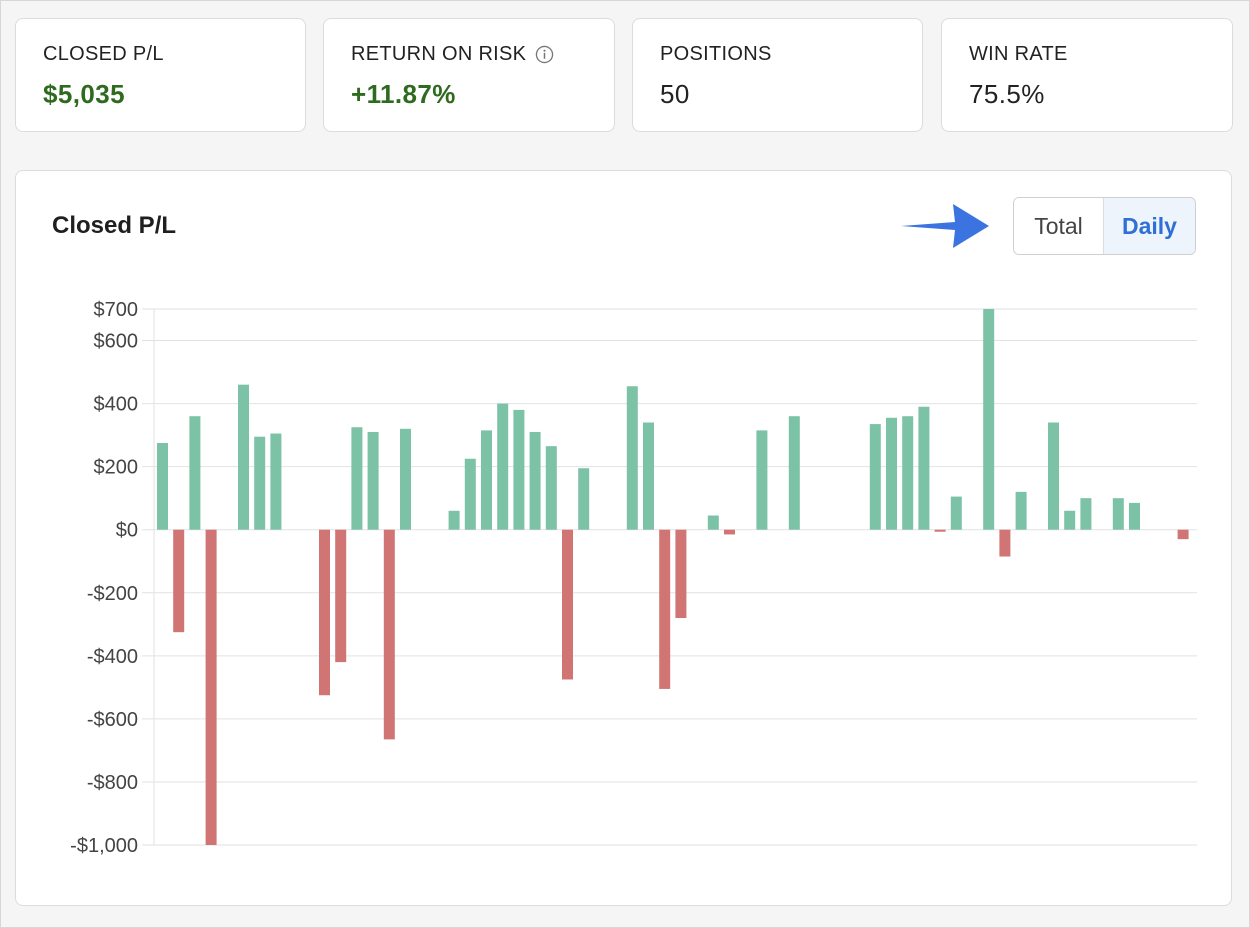  Describe the element at coordinates (777, 75) in the screenshot. I see `stat-card-positions: POSITIONS 50` at that location.